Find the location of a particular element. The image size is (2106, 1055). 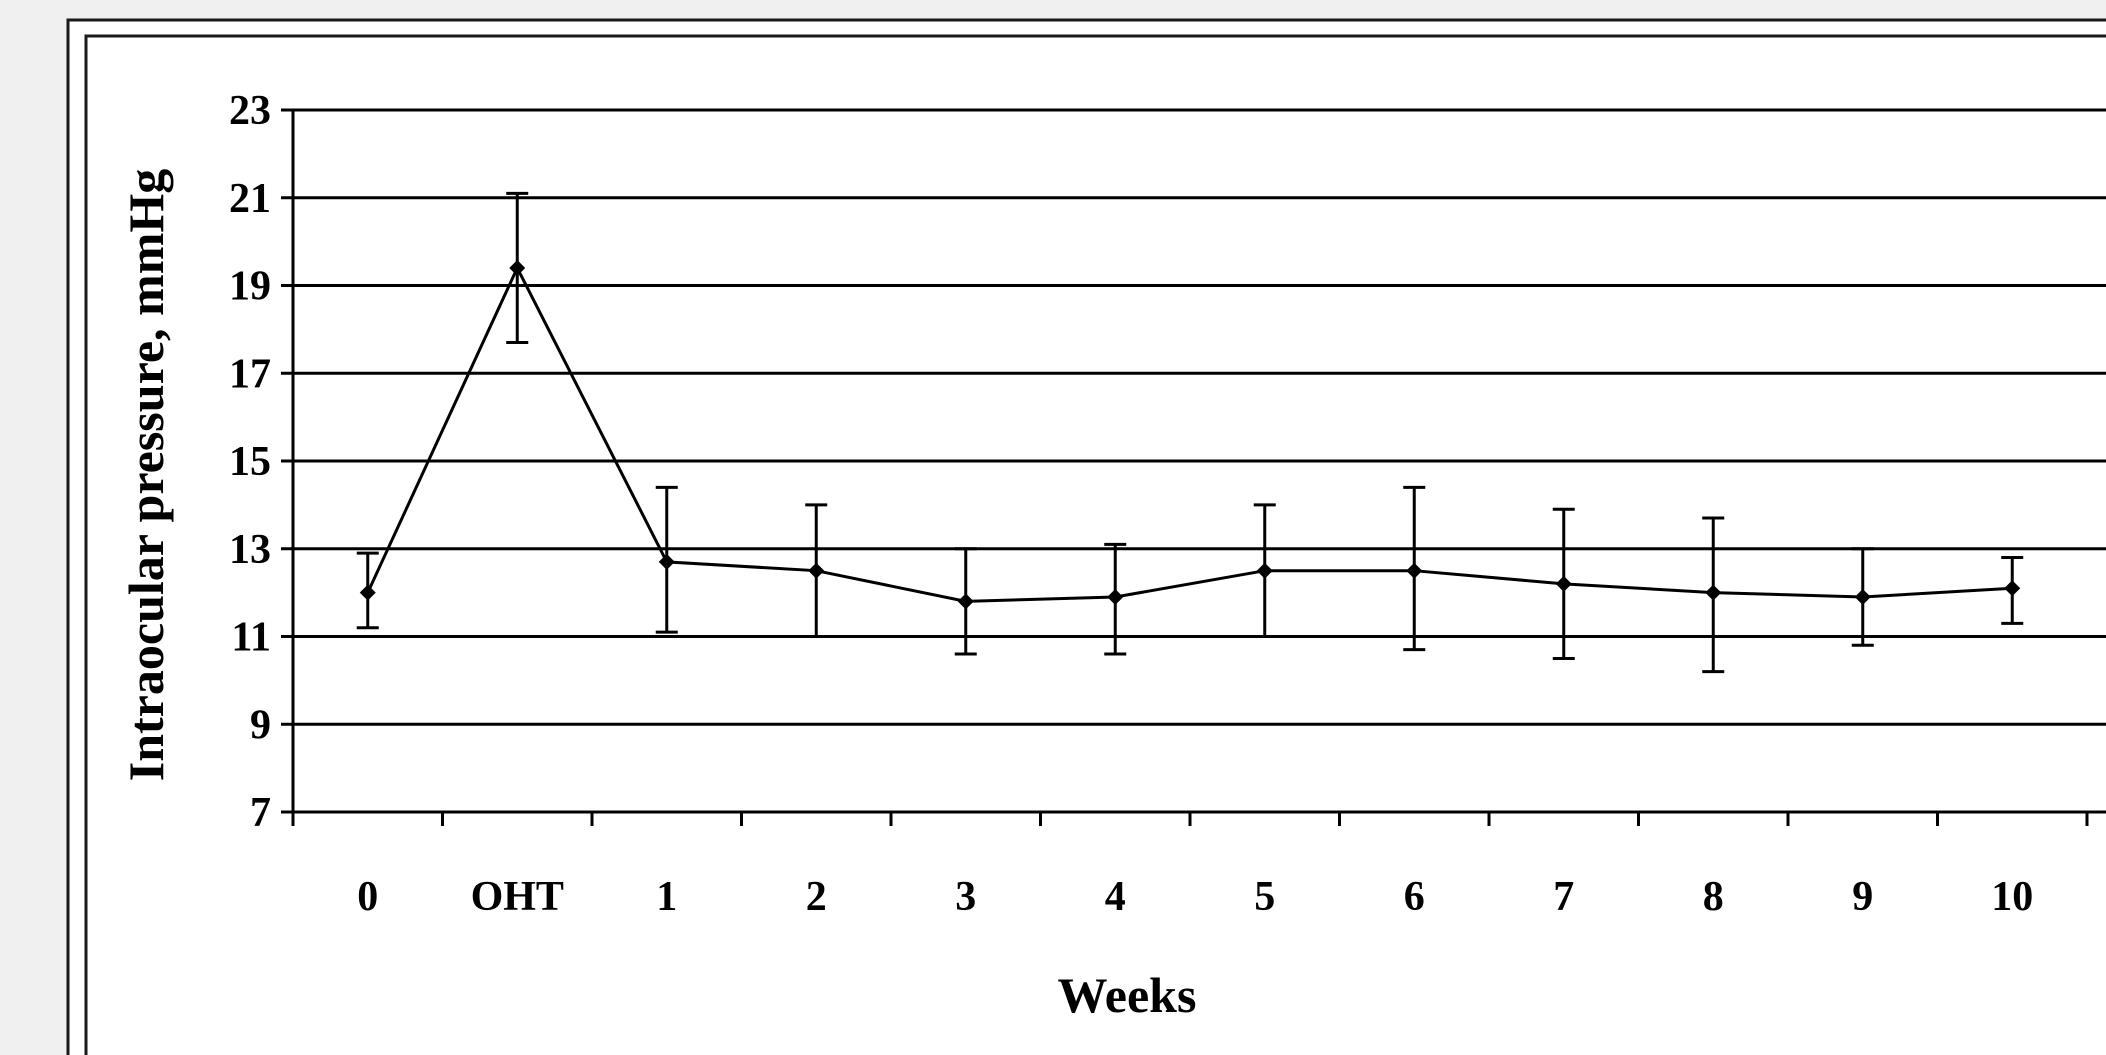

y-tick-label-9: 9 is located at coordinates (260, 725).